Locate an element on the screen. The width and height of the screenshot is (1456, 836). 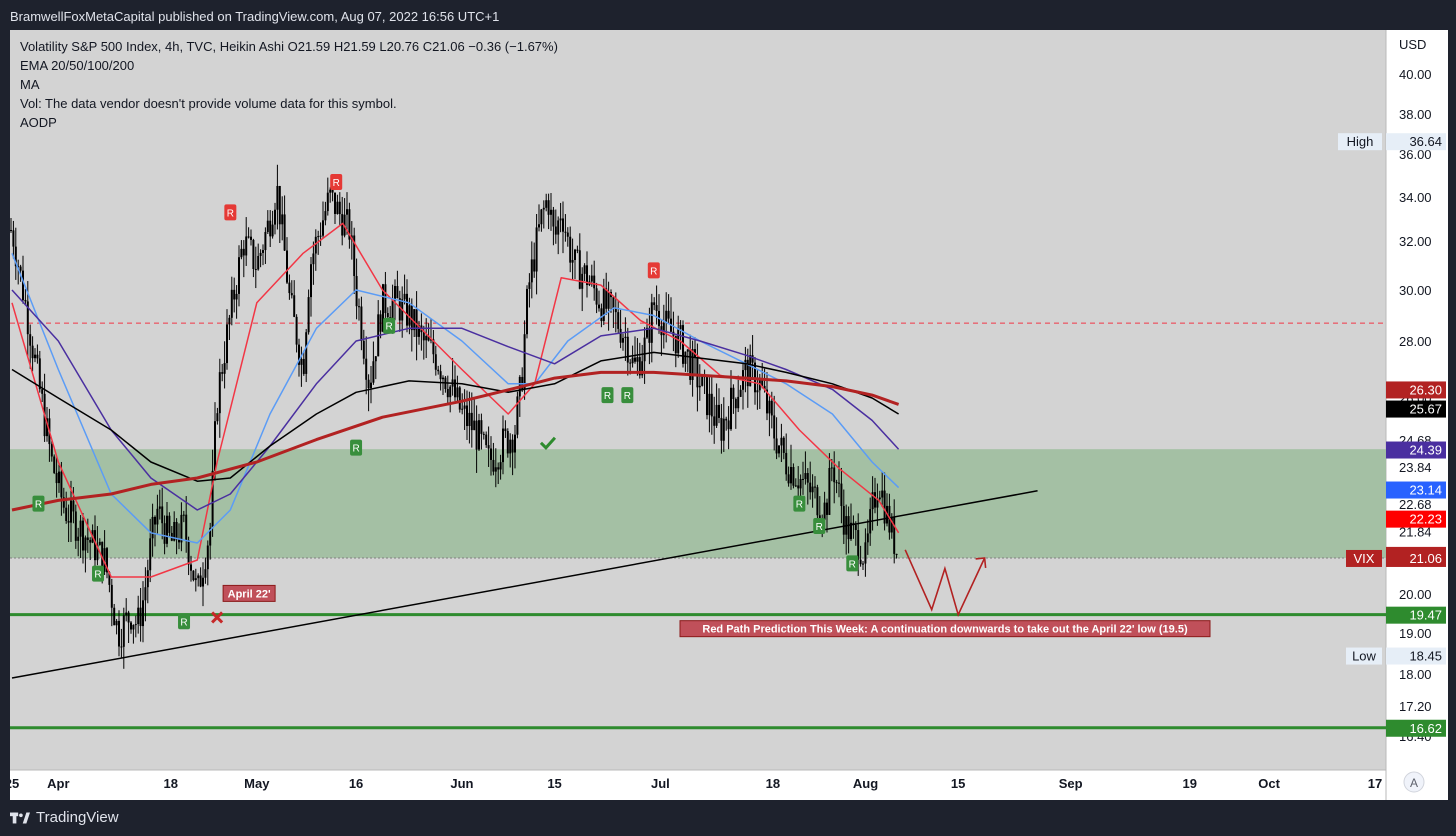
price-tag: 23.14 is located at coordinates (1416, 490).